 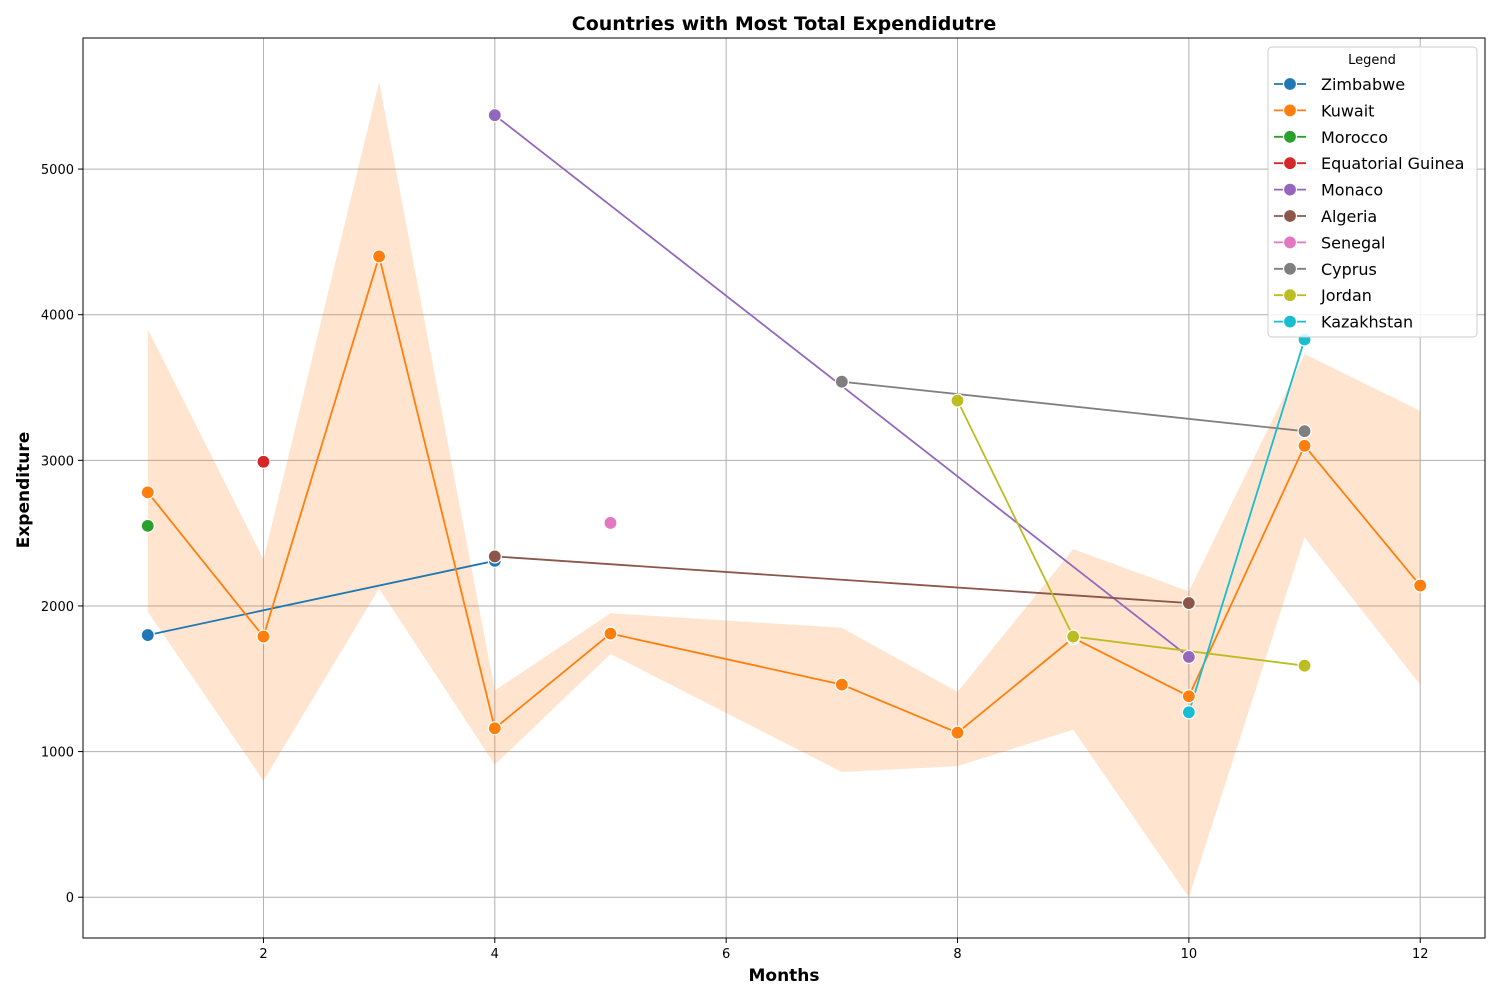 What do you see at coordinates (1420, 954) in the screenshot?
I see `x-tick-label: 12` at bounding box center [1420, 954].